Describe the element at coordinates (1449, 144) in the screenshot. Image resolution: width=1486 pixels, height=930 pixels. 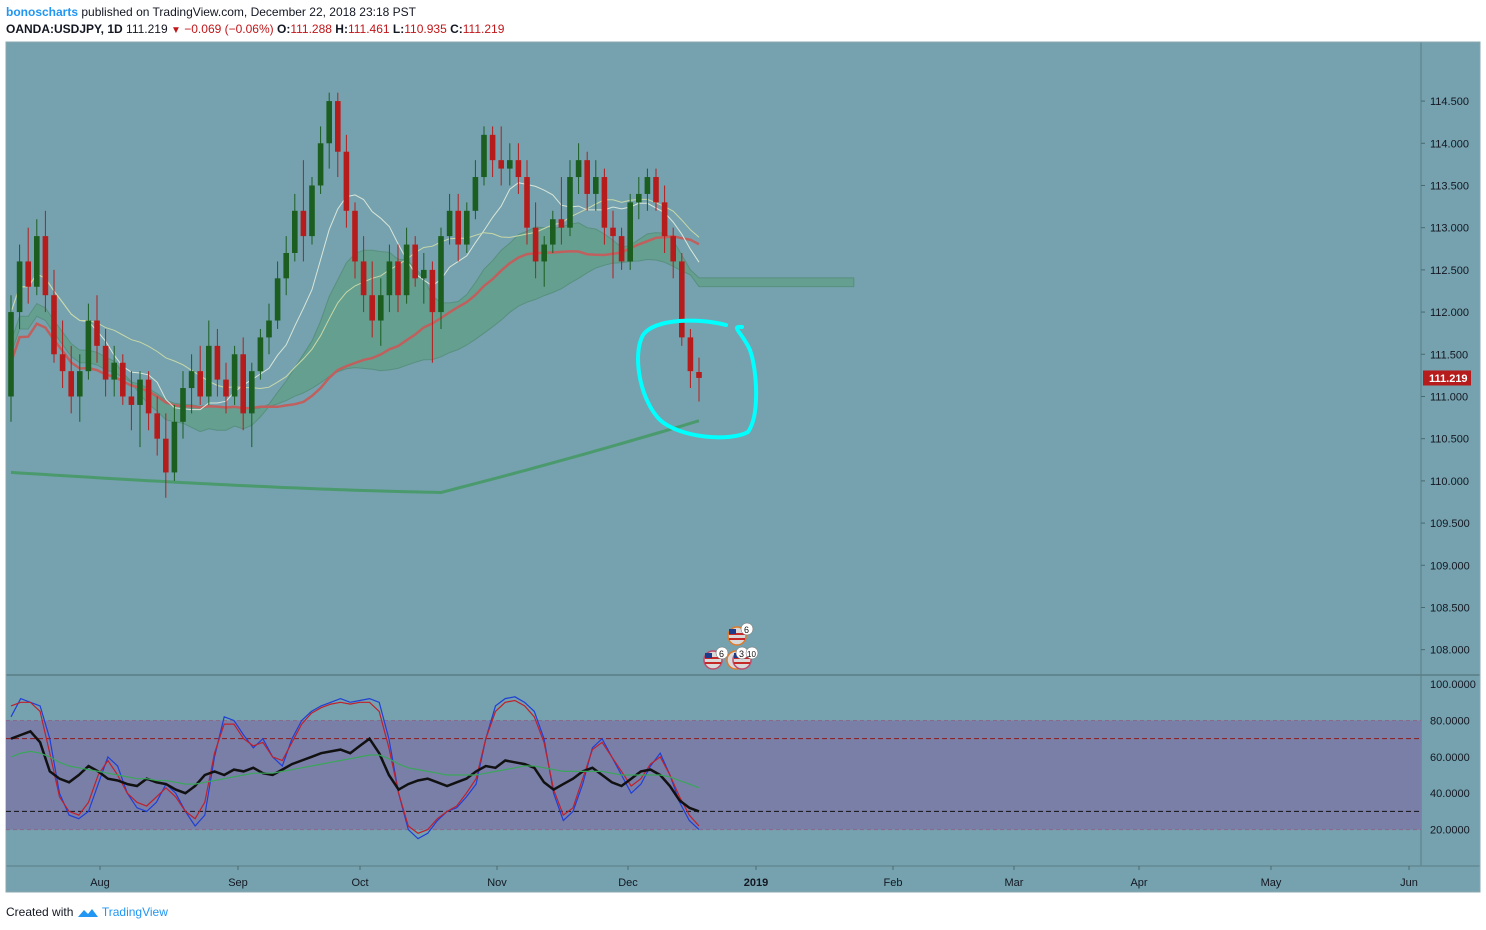
I see `price-tick-label: 114.000` at that location.